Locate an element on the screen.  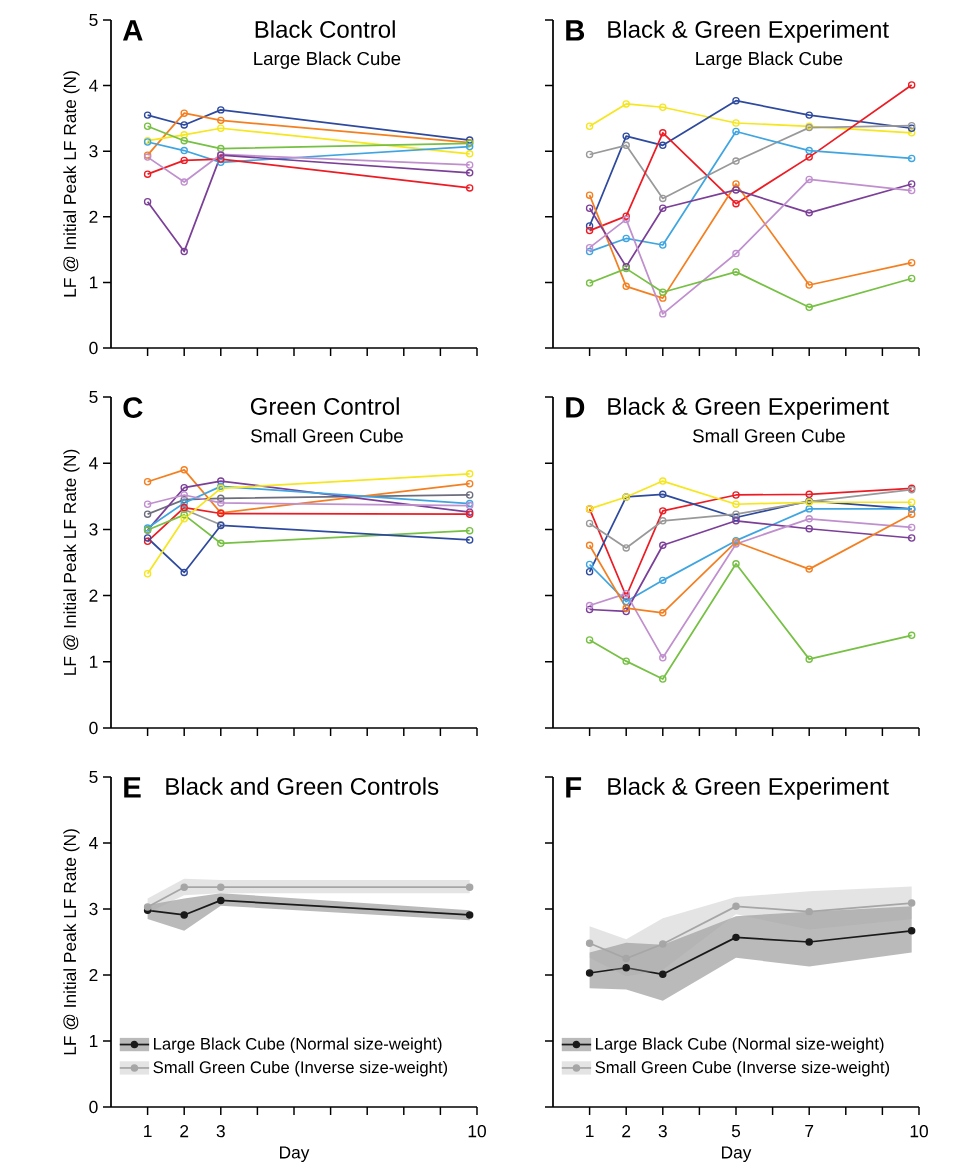
chart-title: Green Control is located at coordinates (324, 406).